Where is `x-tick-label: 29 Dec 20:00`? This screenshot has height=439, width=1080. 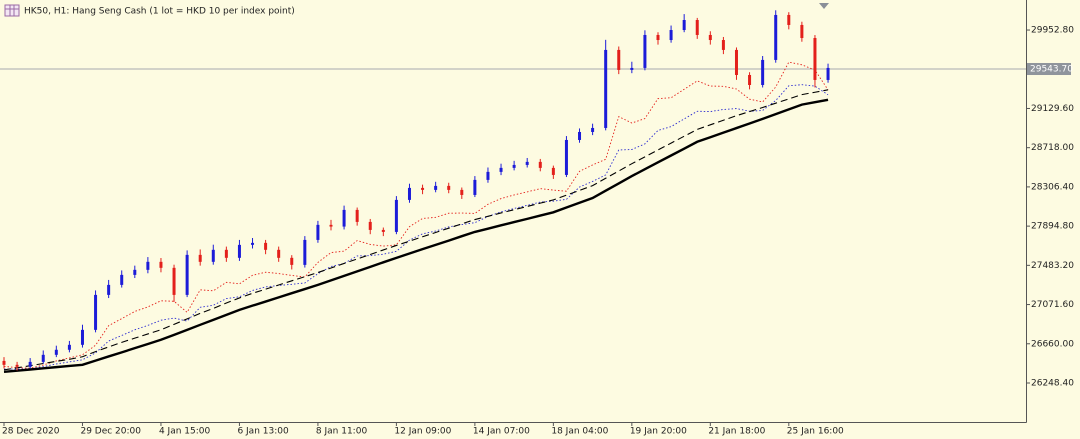 x-tick-label: 29 Dec 20:00 is located at coordinates (110, 432).